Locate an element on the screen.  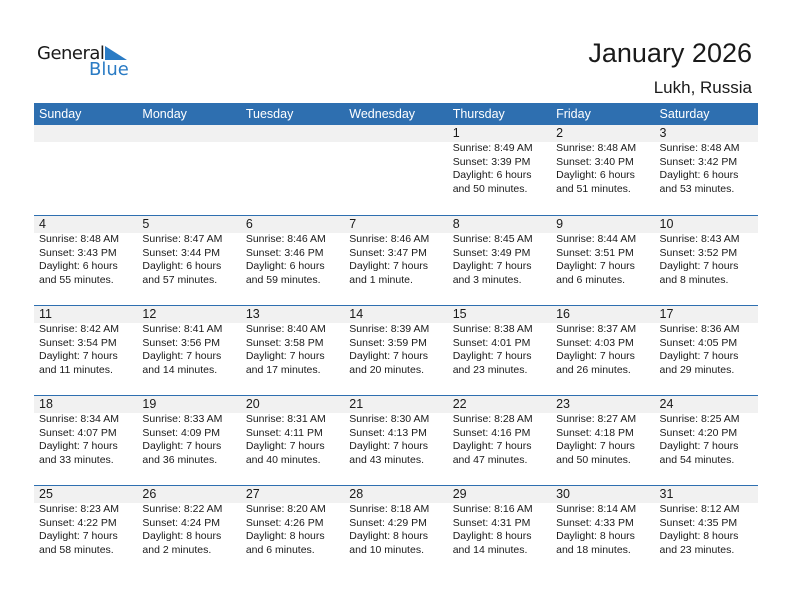
day-number: 2 is located at coordinates (560, 133).